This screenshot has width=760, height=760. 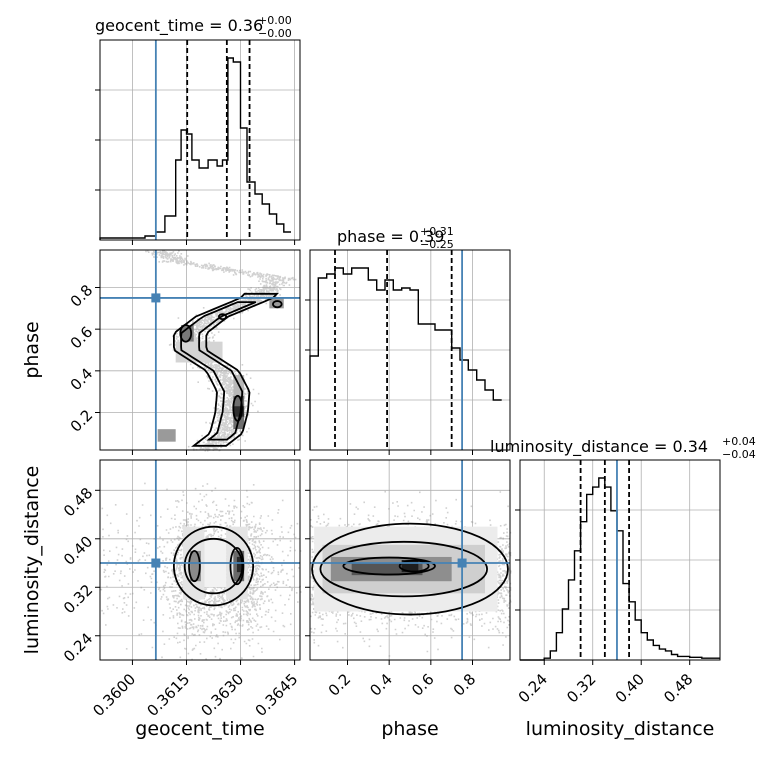 I want to click on title-geocent-time-main: geocent_time = 0.36, so click(x=179, y=26).